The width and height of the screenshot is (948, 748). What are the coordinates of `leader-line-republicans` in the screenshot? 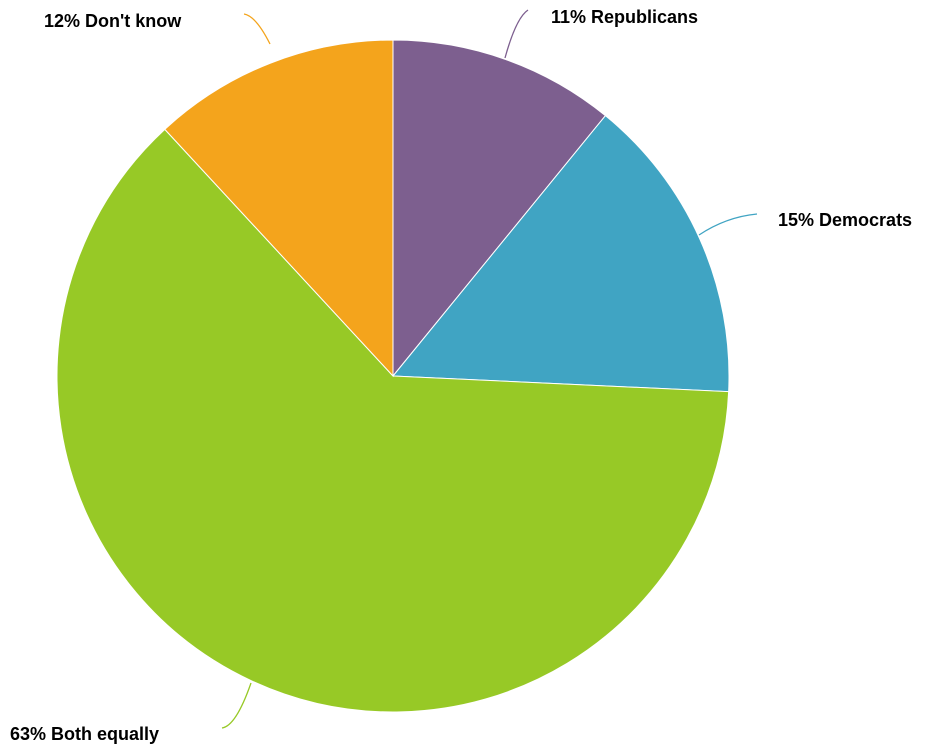 It's located at (516, 34).